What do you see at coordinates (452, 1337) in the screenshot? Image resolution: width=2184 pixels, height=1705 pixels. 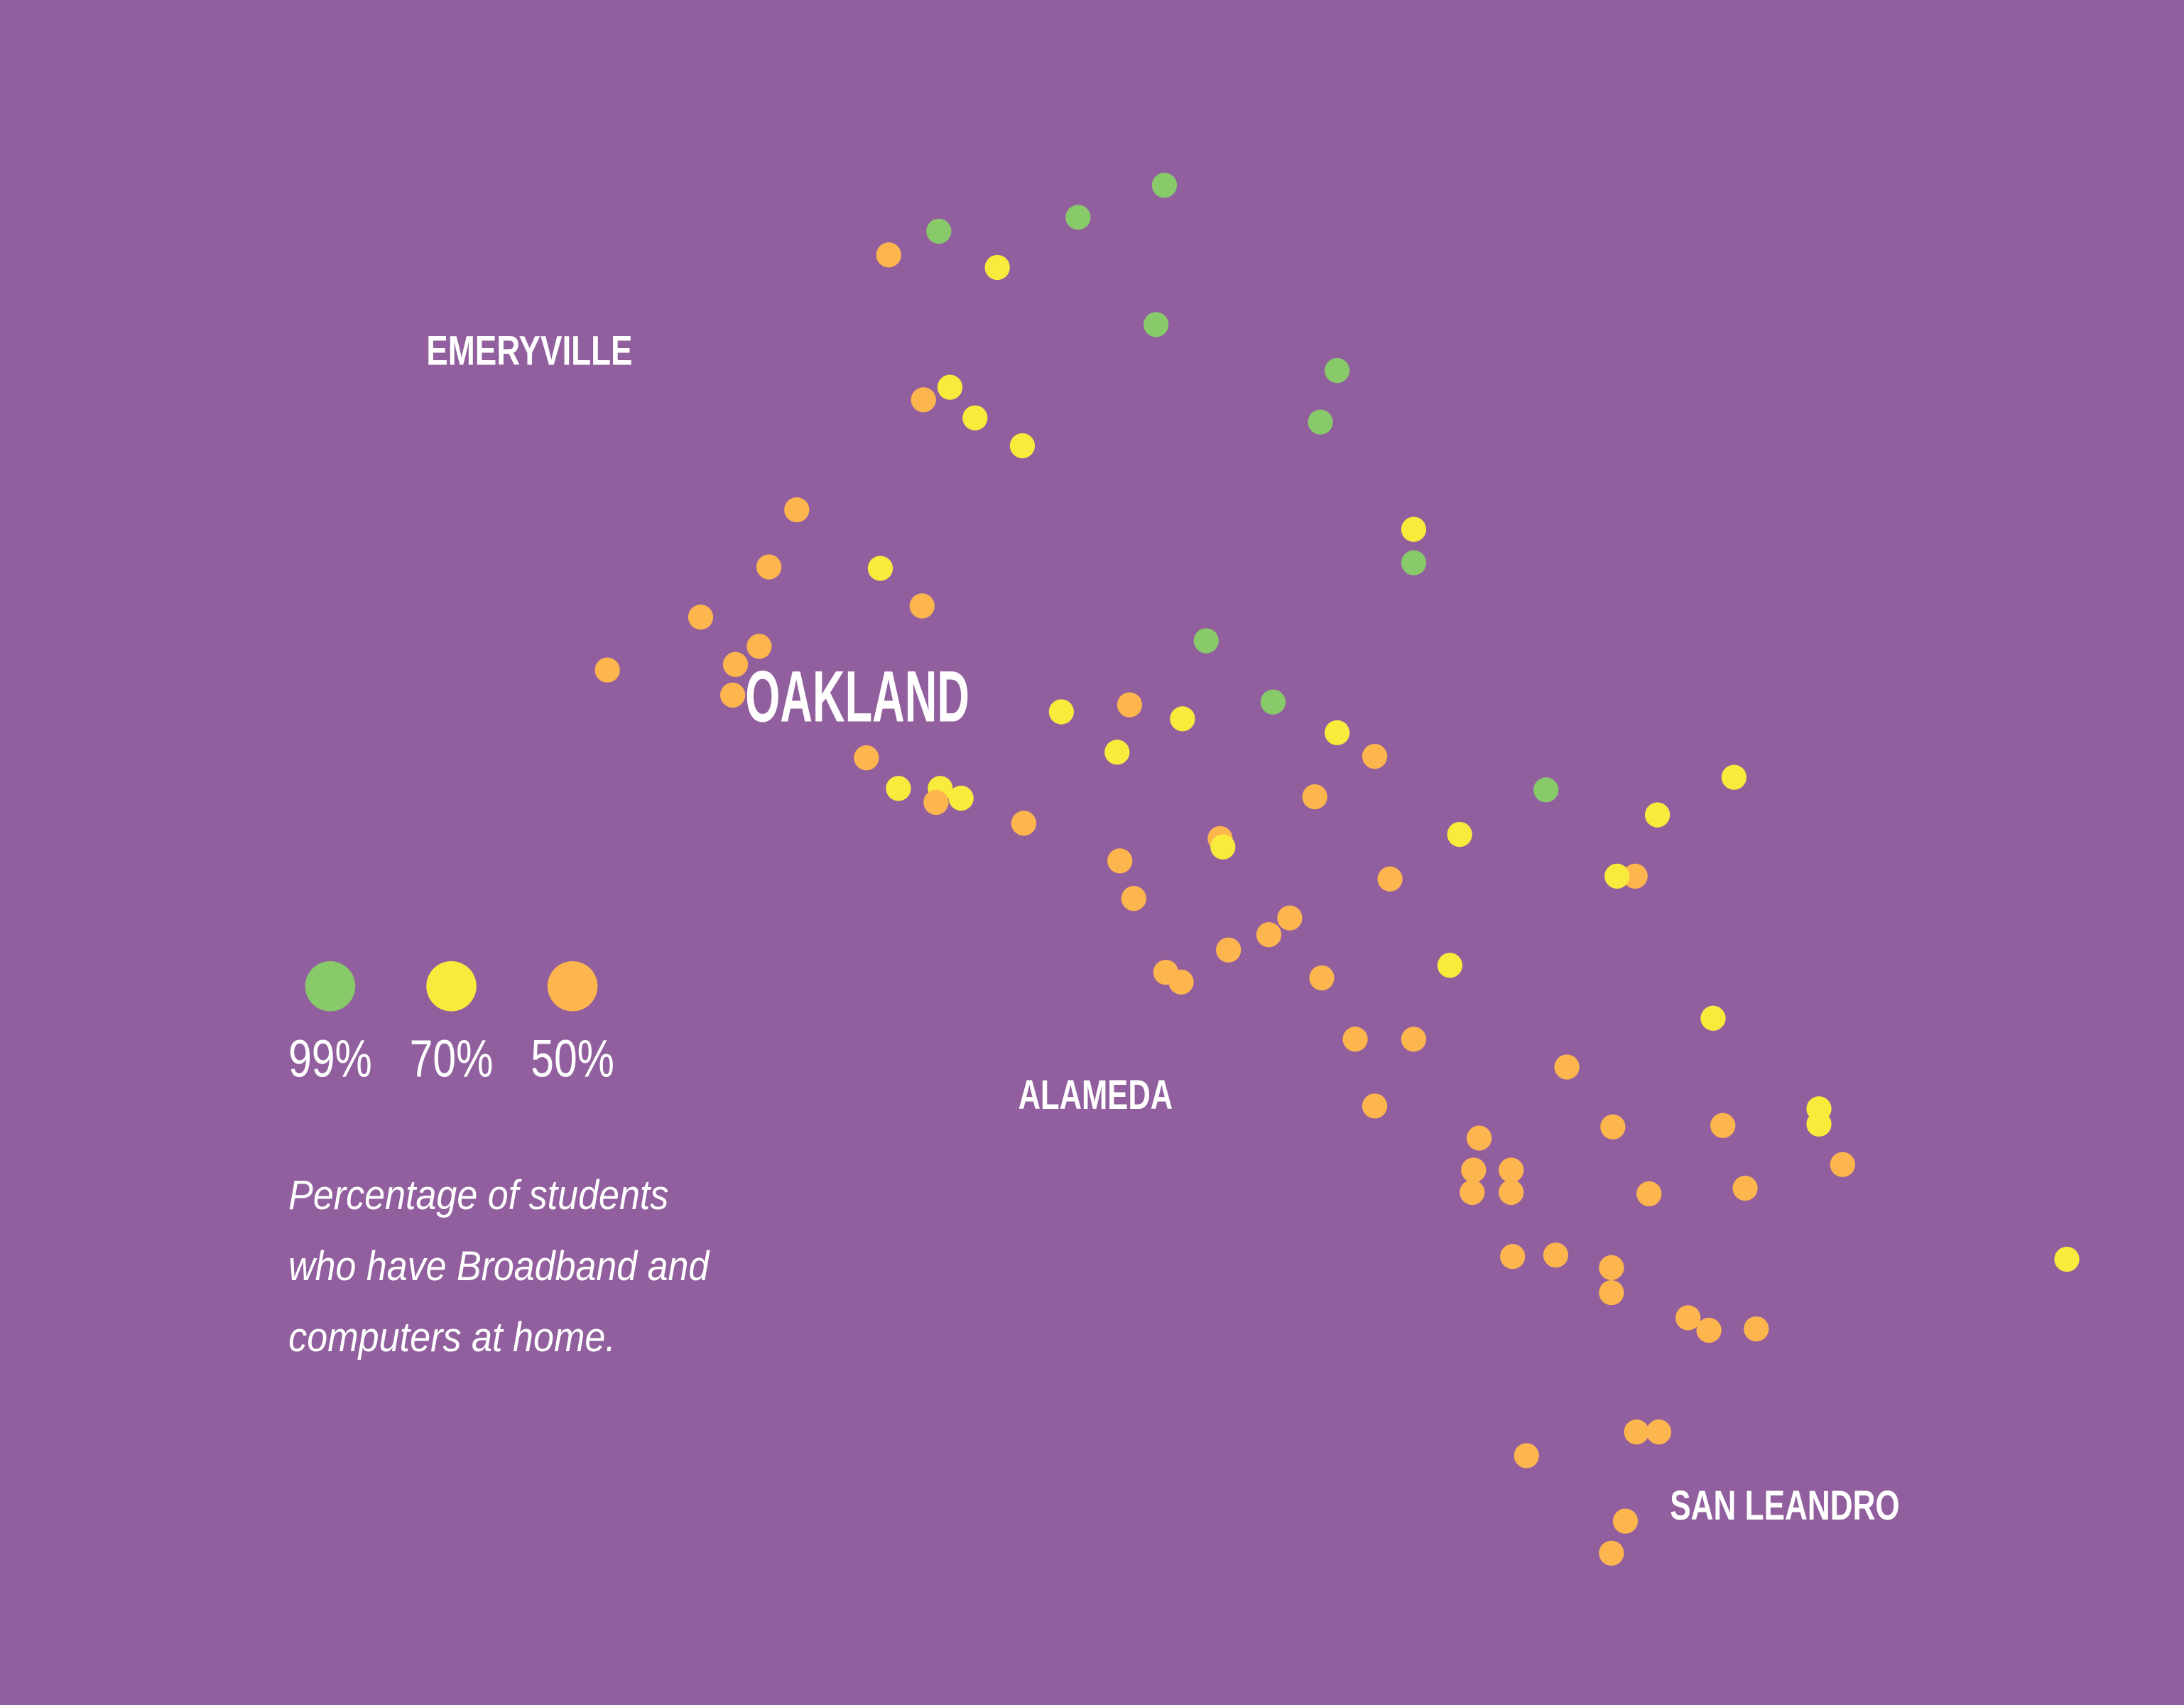 I see `caption: computers at home.` at bounding box center [452, 1337].